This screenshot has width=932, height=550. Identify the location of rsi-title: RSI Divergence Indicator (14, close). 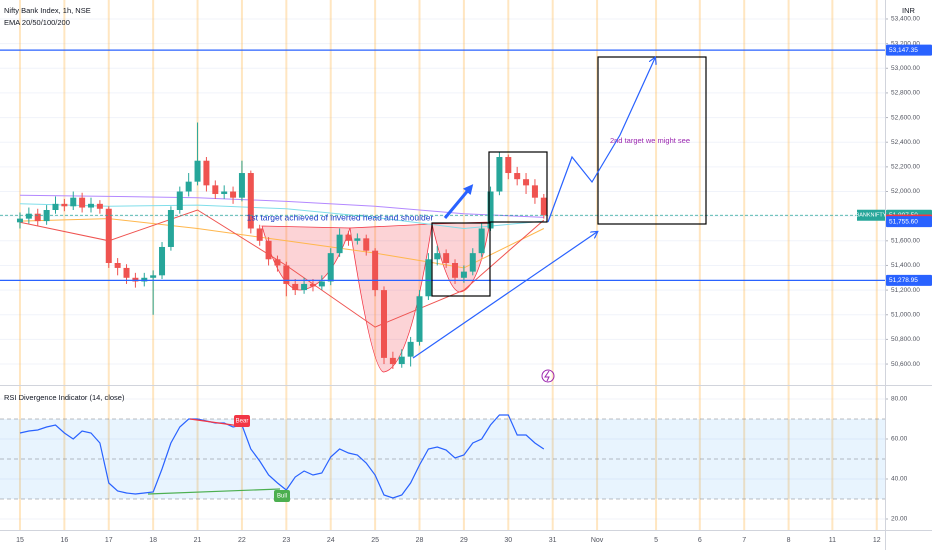
(64, 397).